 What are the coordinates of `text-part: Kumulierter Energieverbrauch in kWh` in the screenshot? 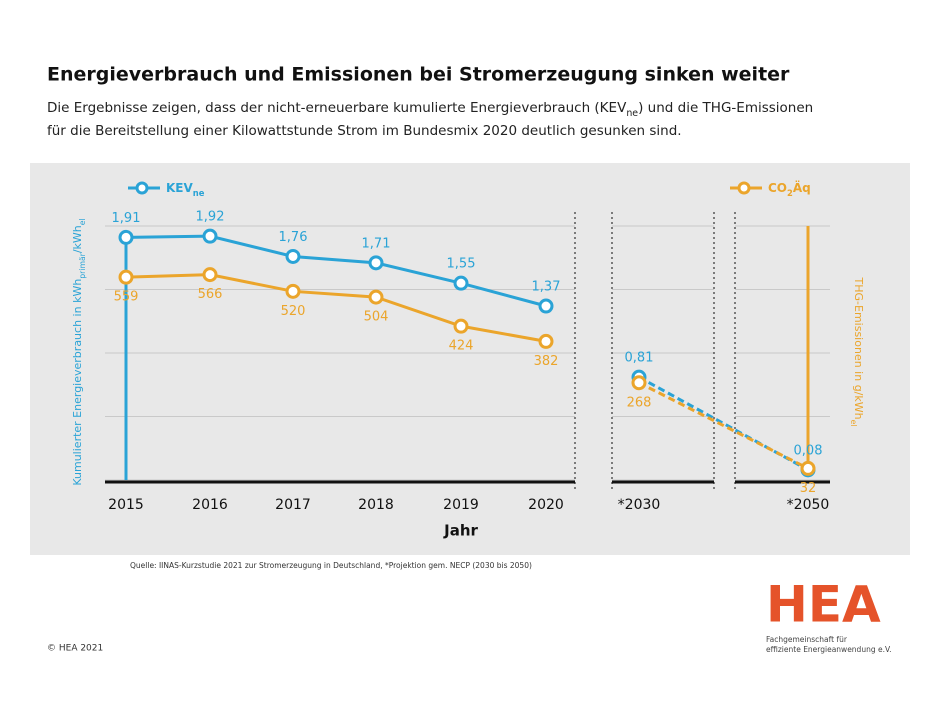 It's located at (77, 382).